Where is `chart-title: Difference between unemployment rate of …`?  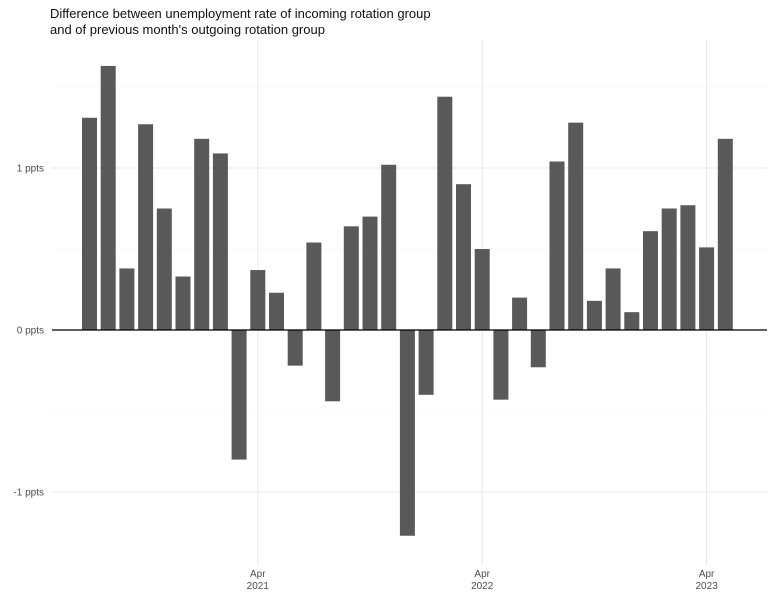 chart-title: Difference between unemployment rate of … is located at coordinates (400, 22).